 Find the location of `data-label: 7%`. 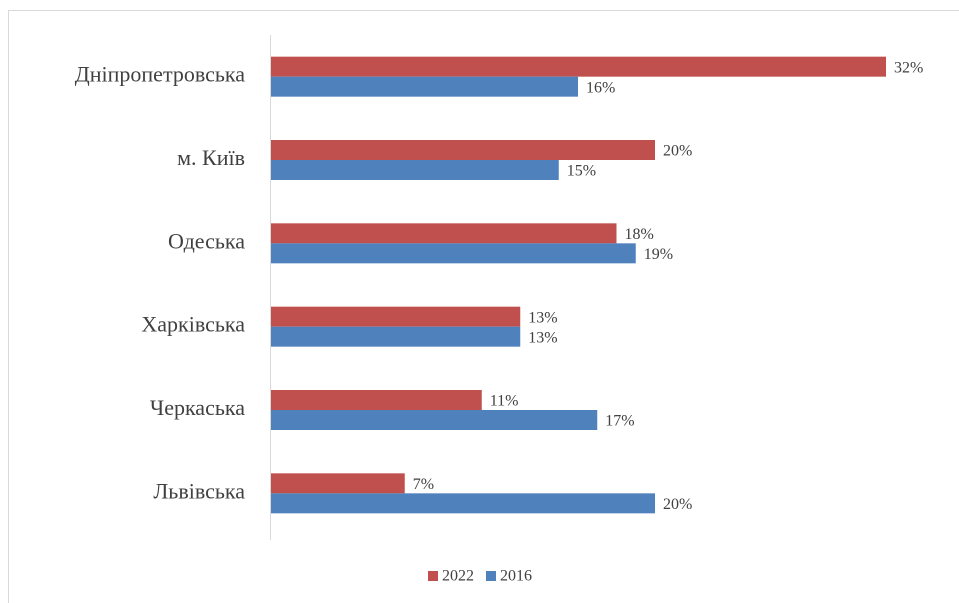

data-label: 7% is located at coordinates (423, 484).